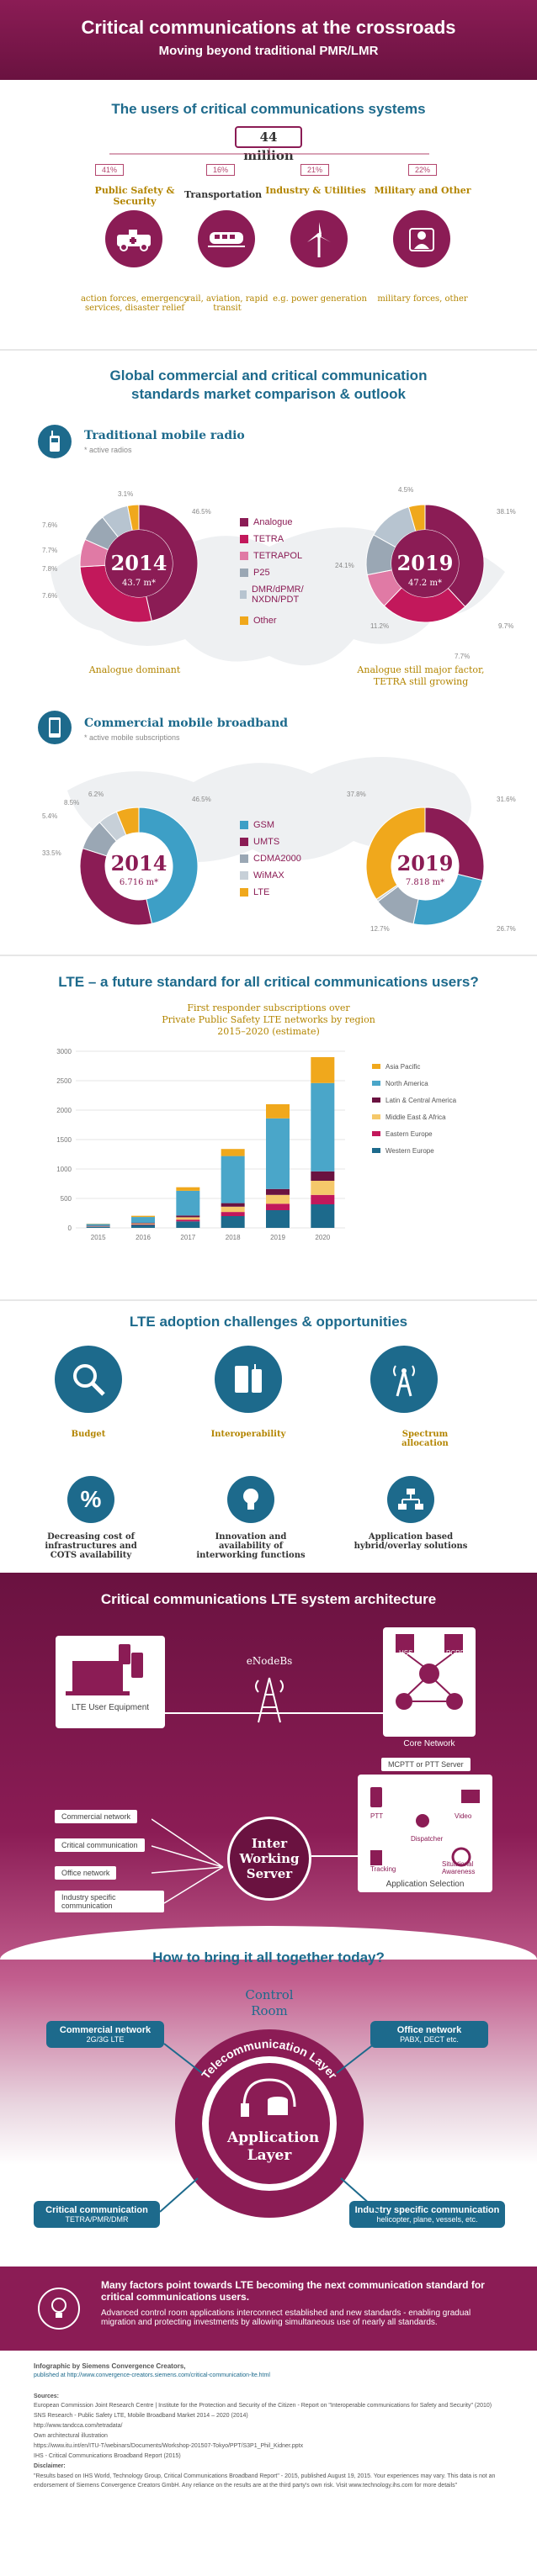  I want to click on x-tick-label: 2018, so click(233, 1237).